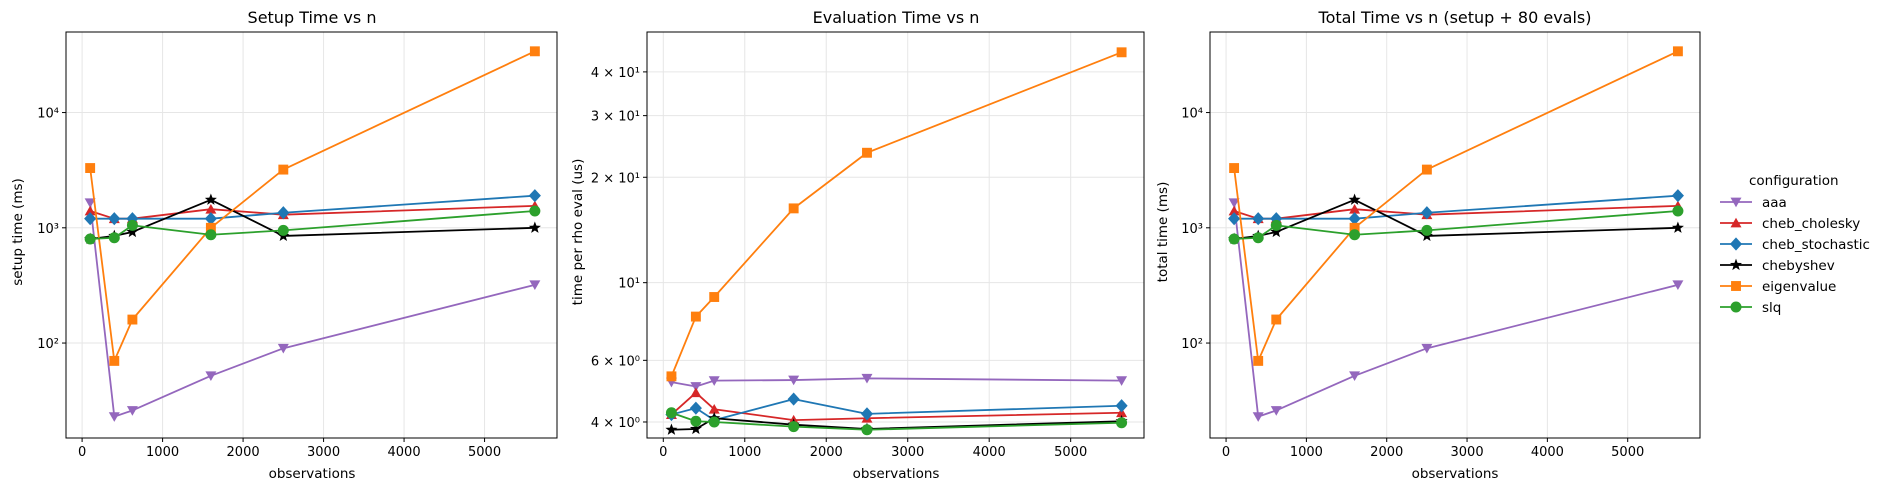 This screenshot has height=491, width=1885. Describe the element at coordinates (1816, 245) in the screenshot. I see `legend-label: cheb_stochastic` at that location.